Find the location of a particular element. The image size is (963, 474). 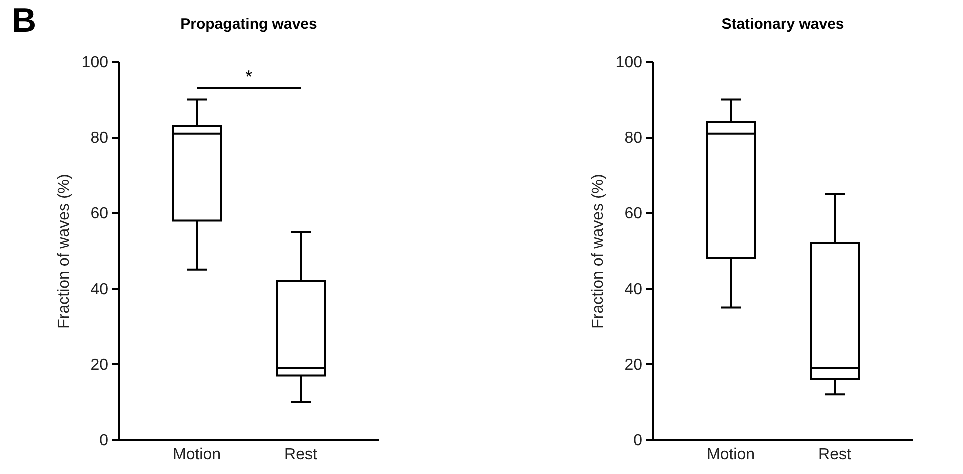

text: B is located at coordinates (24, 21).